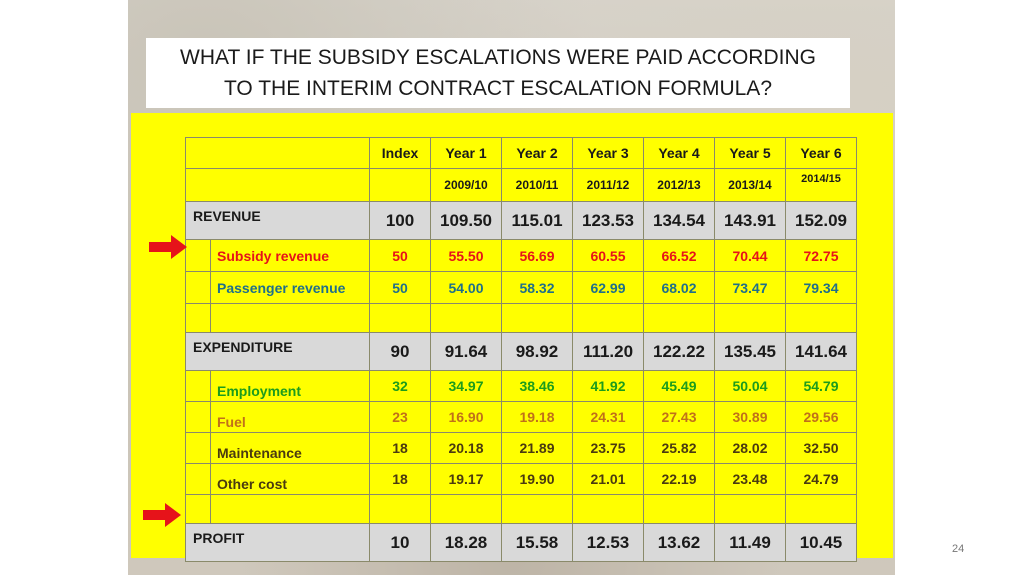  Describe the element at coordinates (466, 351) in the screenshot. I see `expenditure-y1: 91.64` at that location.